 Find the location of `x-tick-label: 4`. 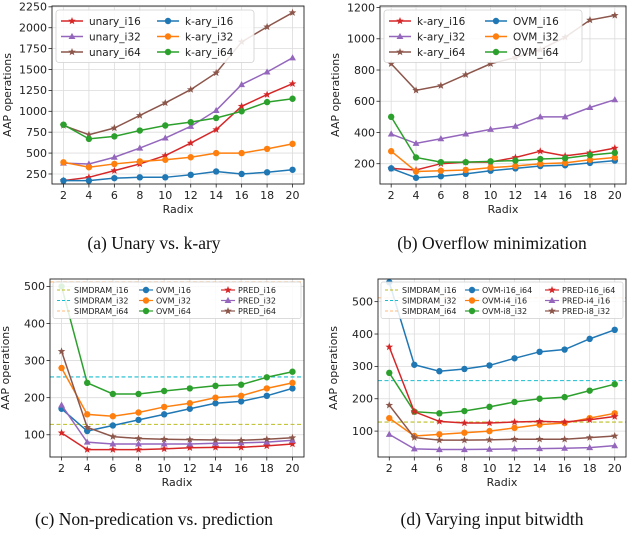

x-tick-label: 4 is located at coordinates (414, 468).